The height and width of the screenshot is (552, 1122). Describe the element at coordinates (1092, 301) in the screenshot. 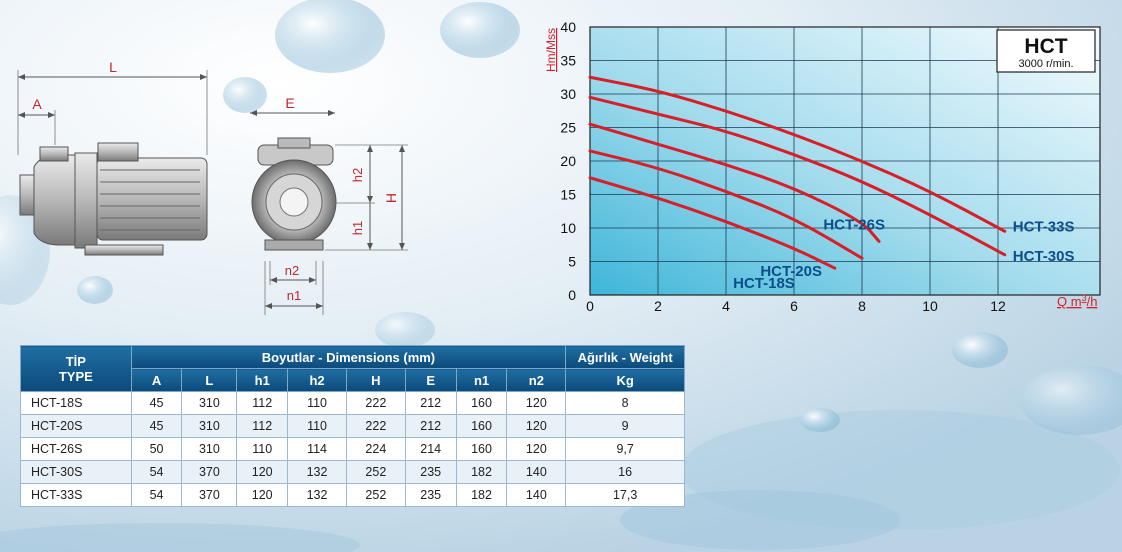

I see `x-axis-label-end: /h` at that location.